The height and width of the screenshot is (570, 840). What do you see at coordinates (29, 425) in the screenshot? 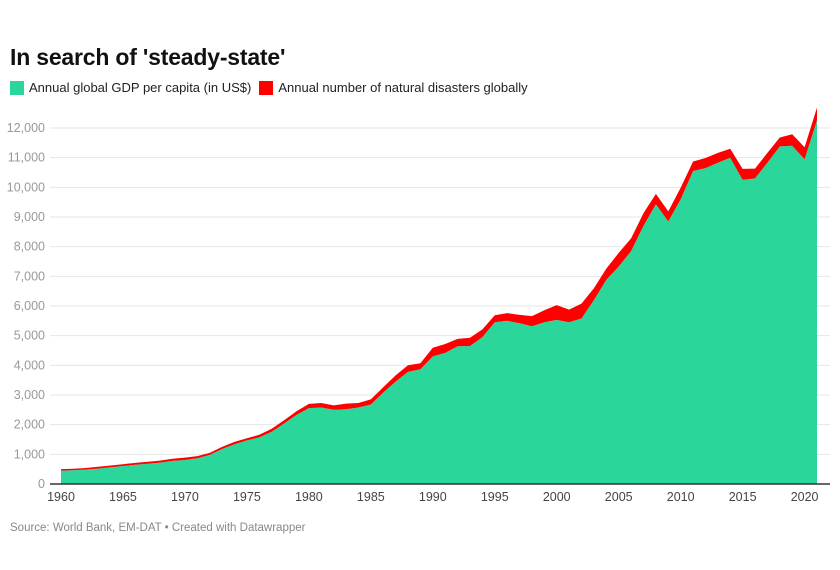
I see `y-tick-label: 2,000` at bounding box center [29, 425].